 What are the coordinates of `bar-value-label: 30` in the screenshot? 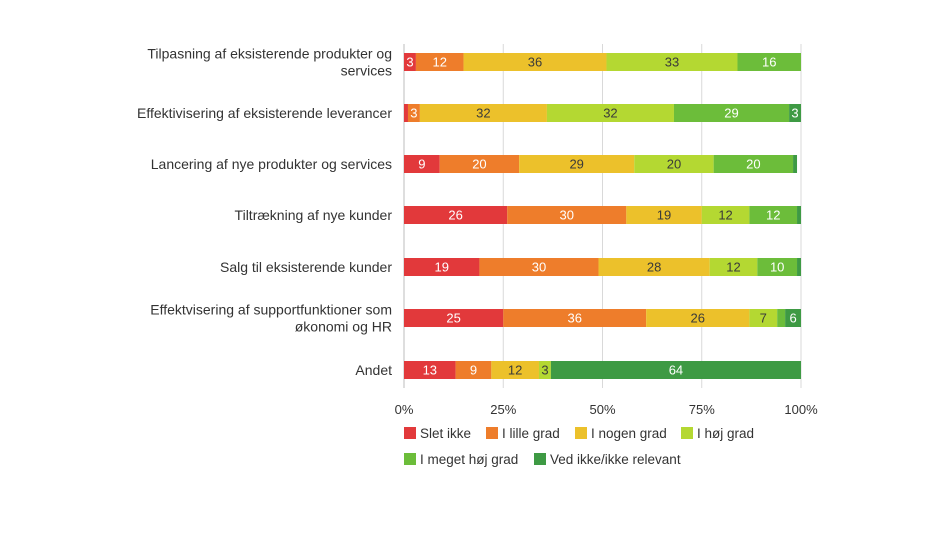 It's located at (567, 215).